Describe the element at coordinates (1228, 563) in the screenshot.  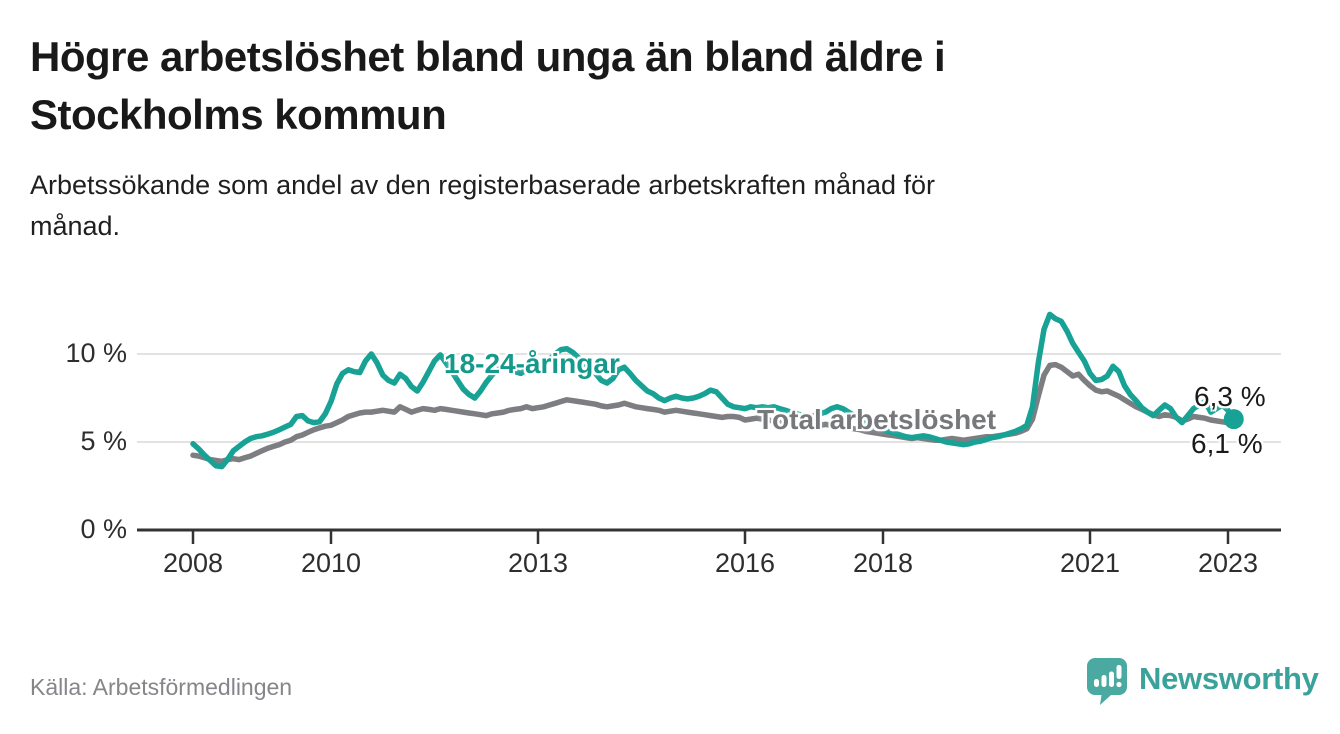
I see `x-tick-label: 2023` at that location.